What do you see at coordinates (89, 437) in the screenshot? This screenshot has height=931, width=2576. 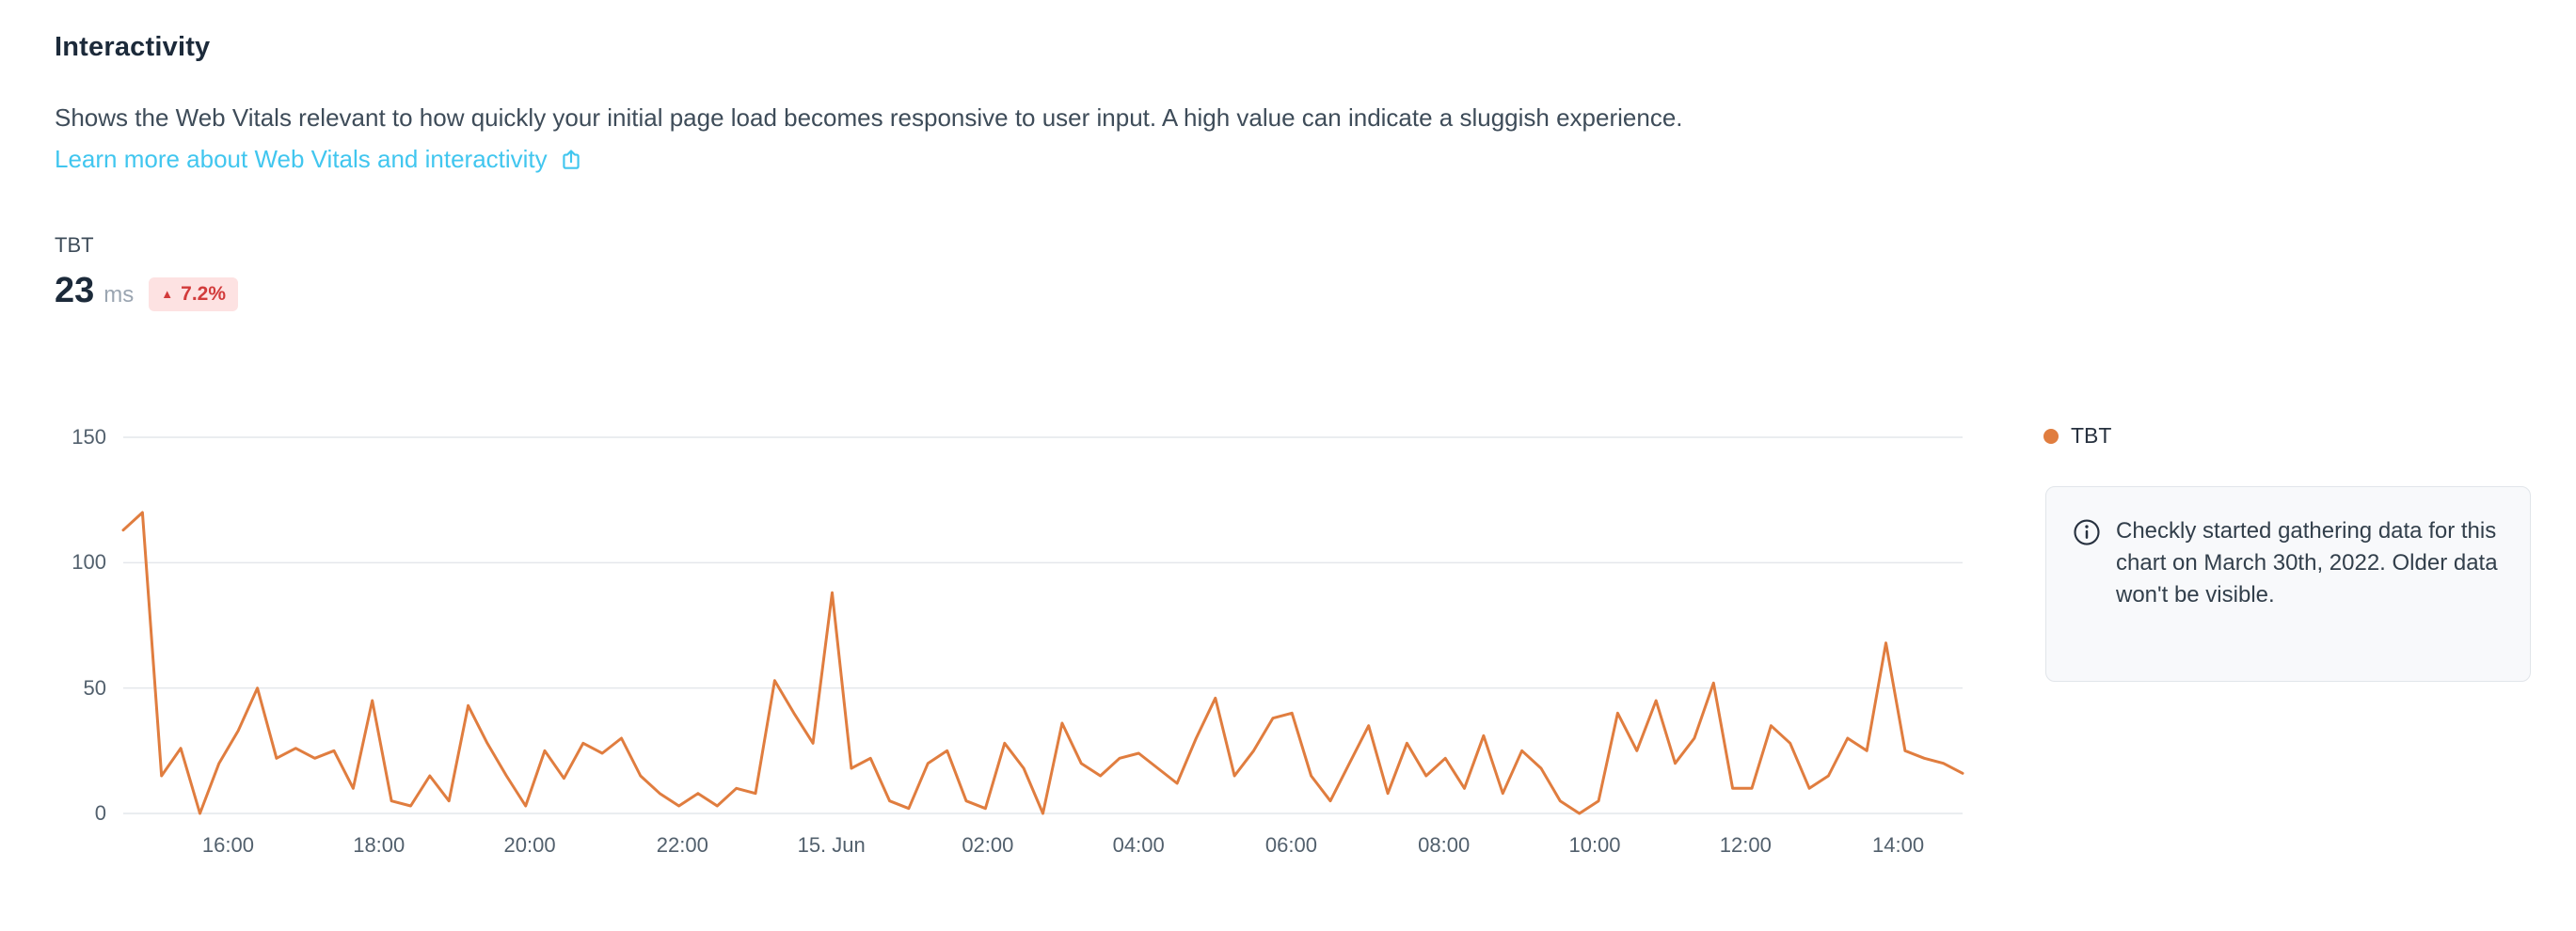 I see `y-tick-label: 150` at bounding box center [89, 437].